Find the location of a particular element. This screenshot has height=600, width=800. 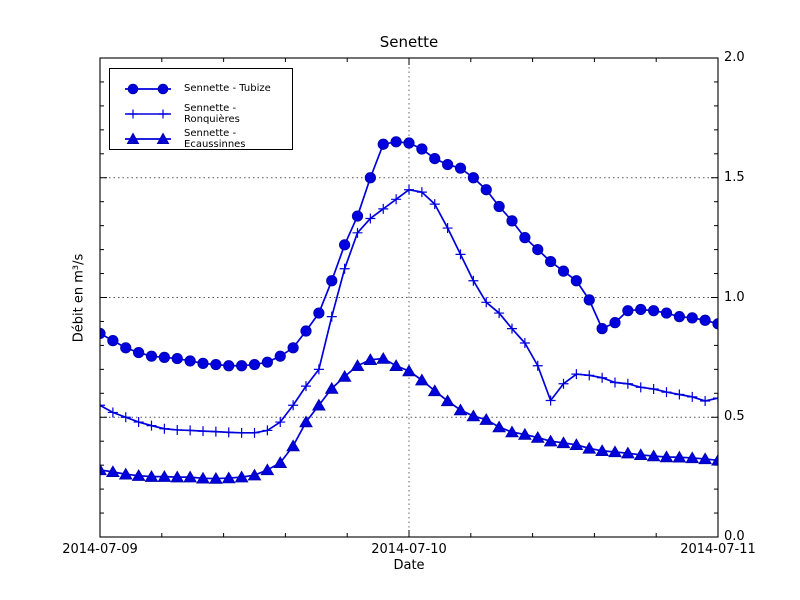

plus-marker-sample-icon is located at coordinates (148, 113).